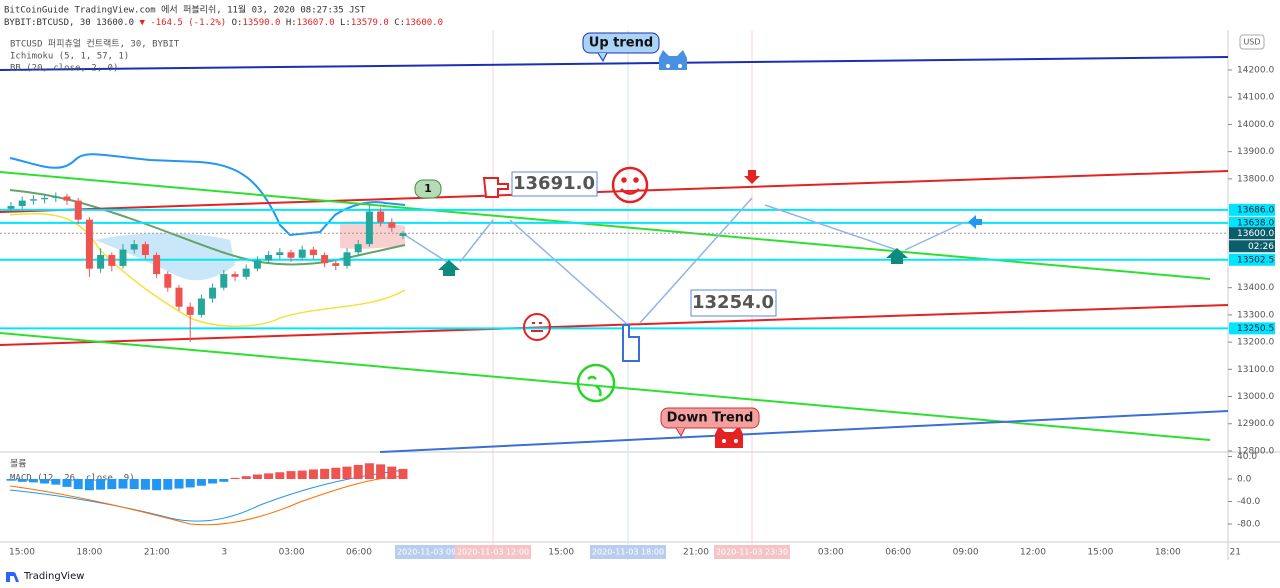 The width and height of the screenshot is (1280, 588). I want to click on wink-icon, so click(596, 383).